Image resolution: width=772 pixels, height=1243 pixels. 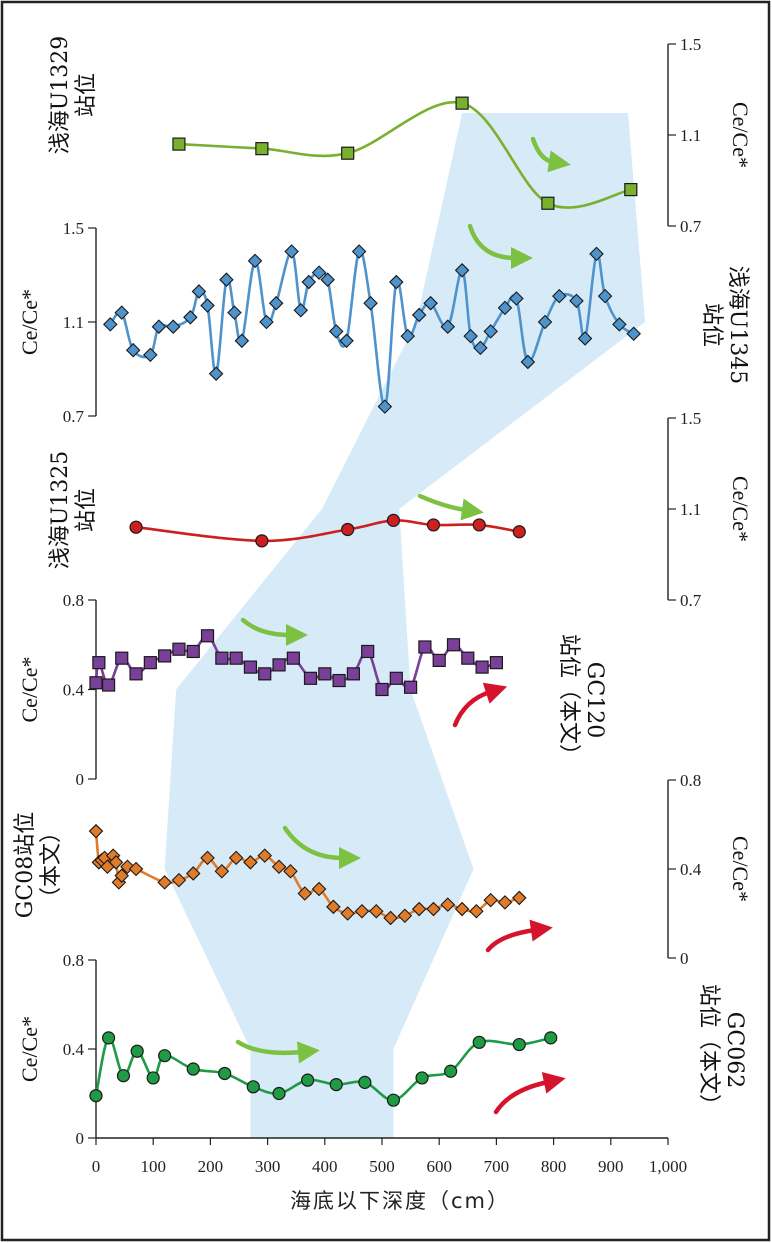 I want to click on red-trend-arrow-gc062, so click(x=529, y=1093).